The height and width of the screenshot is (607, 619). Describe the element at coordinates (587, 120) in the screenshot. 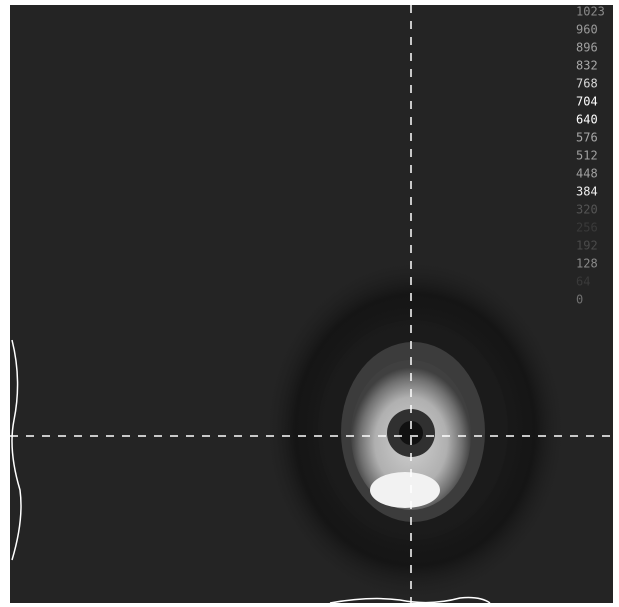

I see `scale-label: 640` at that location.